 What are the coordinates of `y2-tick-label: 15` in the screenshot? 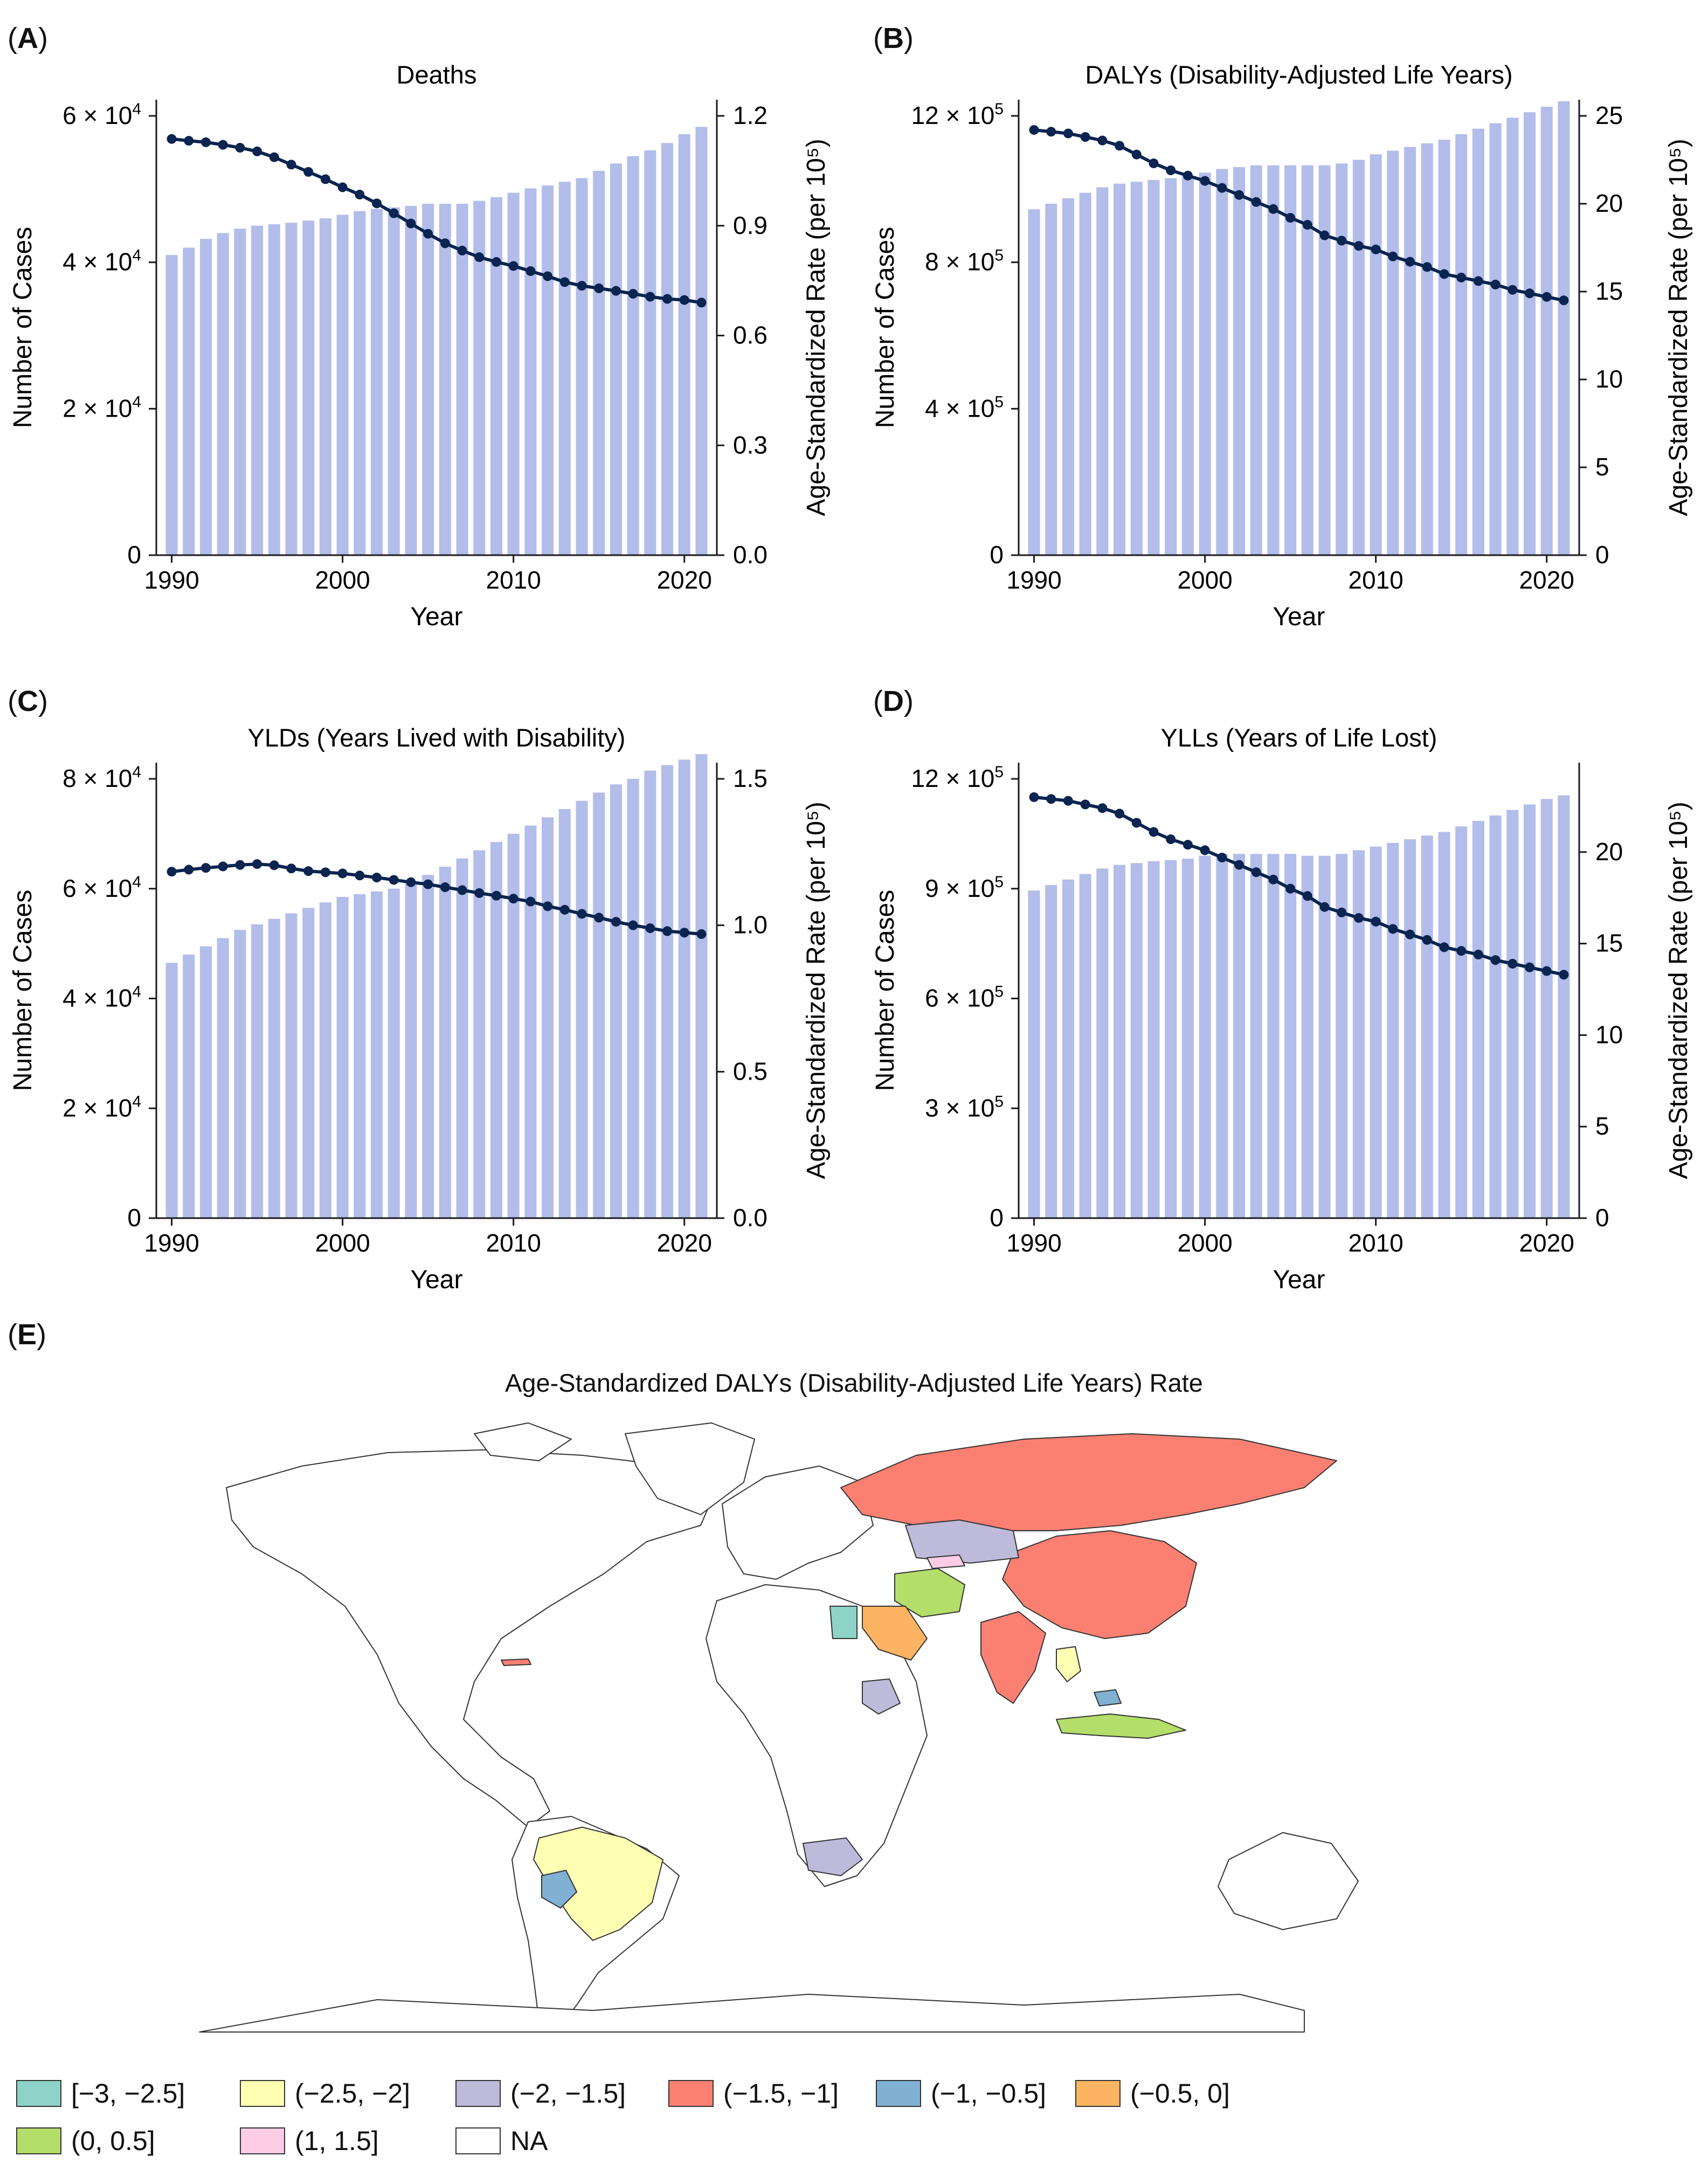 It's located at (1609, 291).